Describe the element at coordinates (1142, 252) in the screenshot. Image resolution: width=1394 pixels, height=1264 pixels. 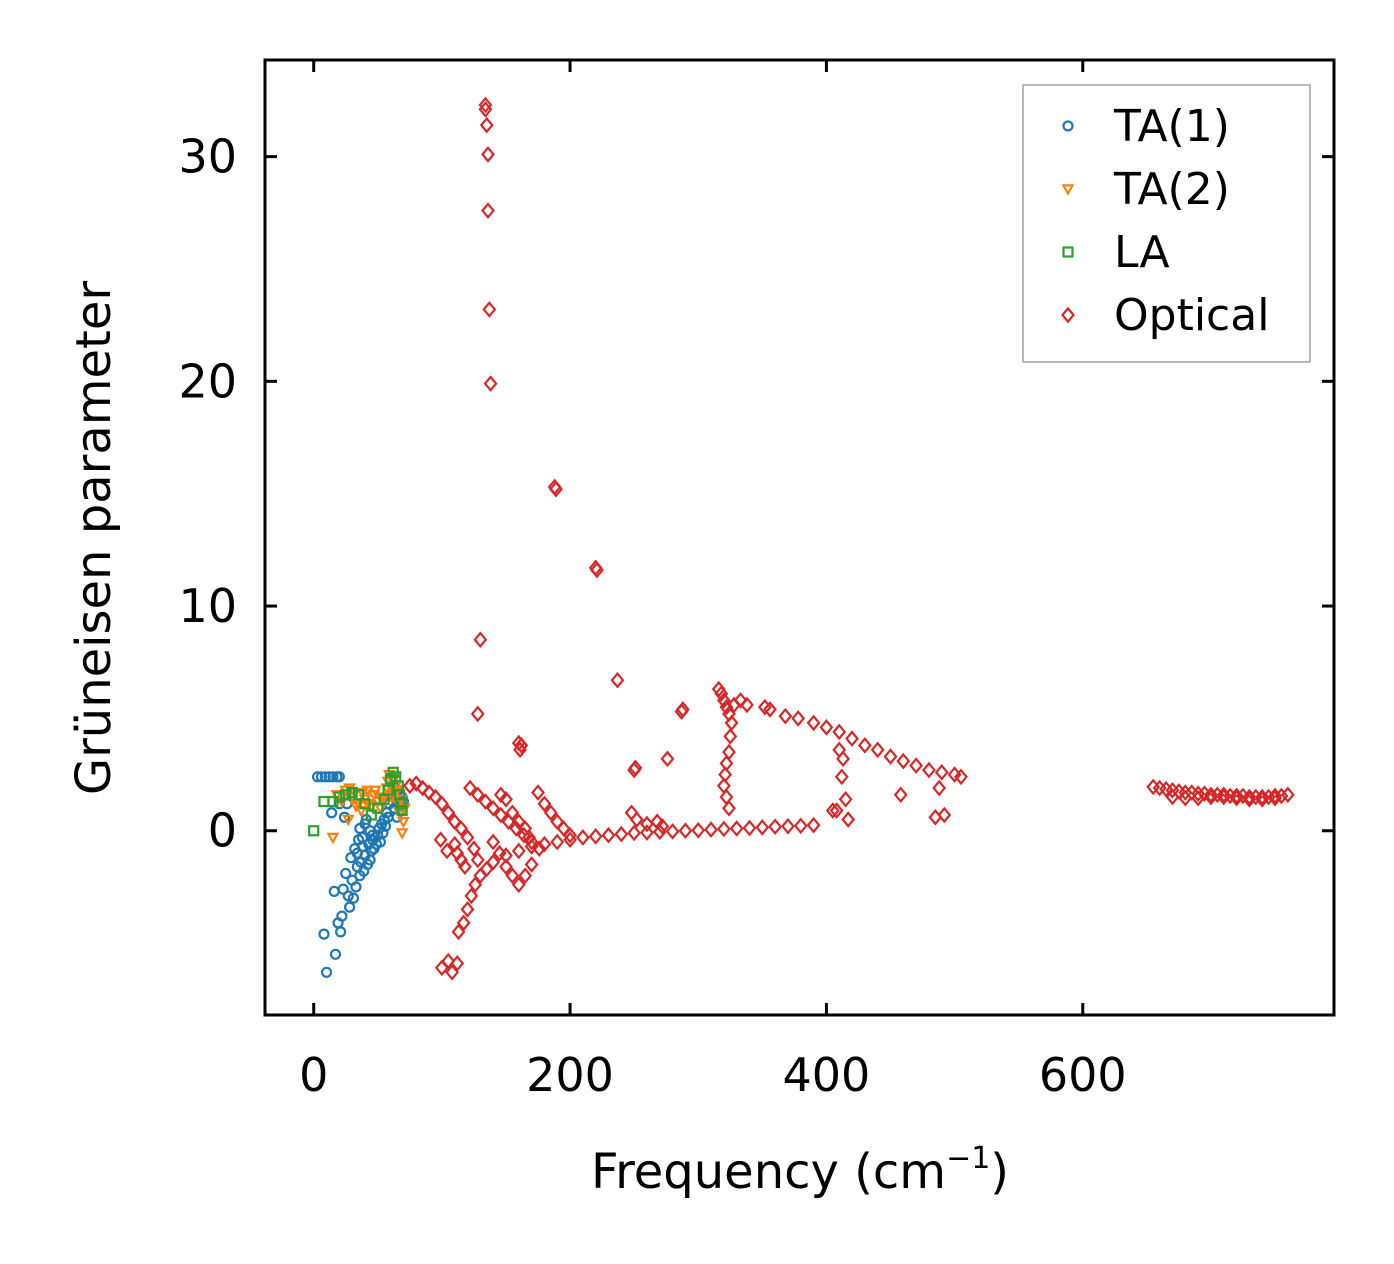
I see `legend-label-la: LA` at that location.